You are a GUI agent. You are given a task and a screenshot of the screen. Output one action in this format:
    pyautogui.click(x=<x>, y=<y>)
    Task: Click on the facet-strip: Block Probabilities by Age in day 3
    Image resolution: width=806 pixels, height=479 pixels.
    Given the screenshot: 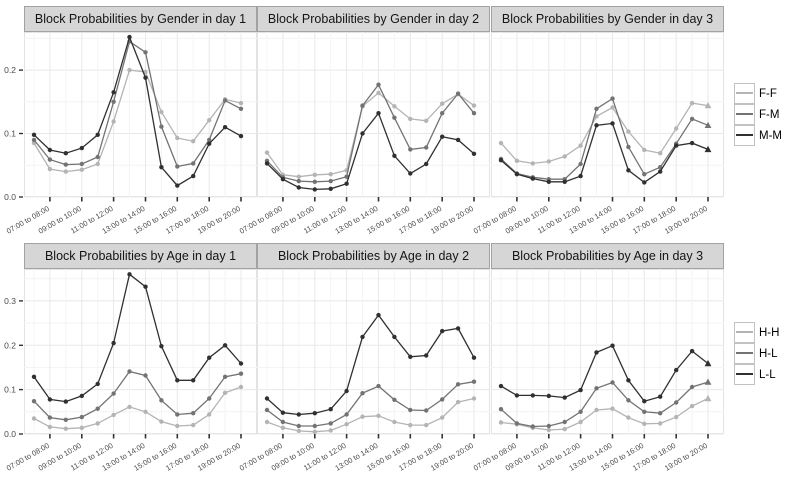 What is the action you would take?
    pyautogui.click(x=607, y=256)
    